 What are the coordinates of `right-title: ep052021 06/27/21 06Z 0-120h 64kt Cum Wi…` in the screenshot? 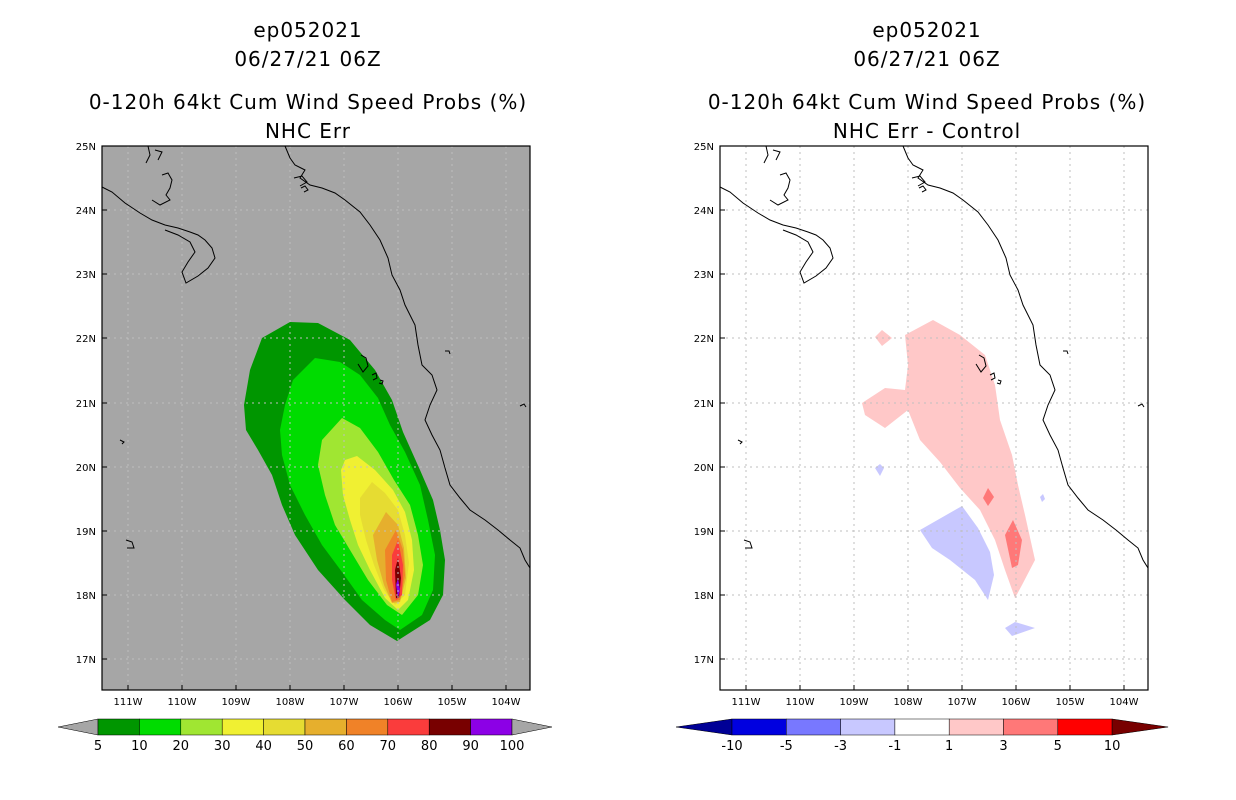 It's located at (927, 80).